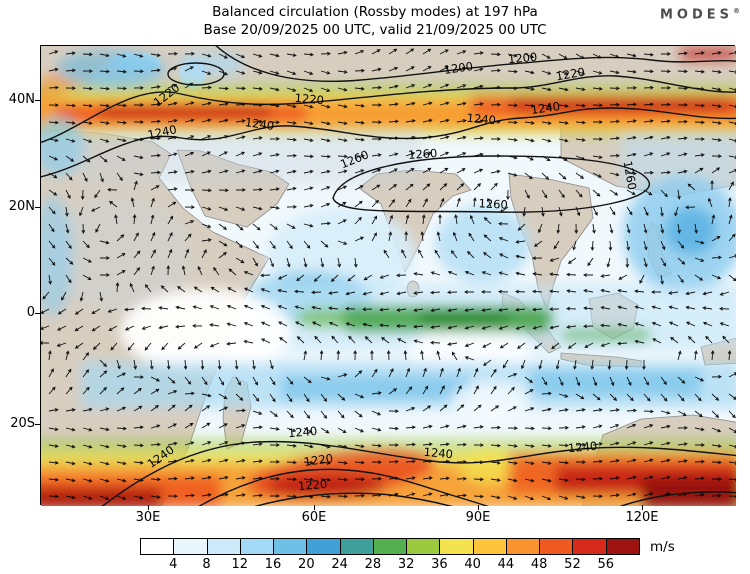 Image resolution: width=750 pixels, height=574 pixels. I want to click on y-axis-tick-label: 20S, so click(22, 423).